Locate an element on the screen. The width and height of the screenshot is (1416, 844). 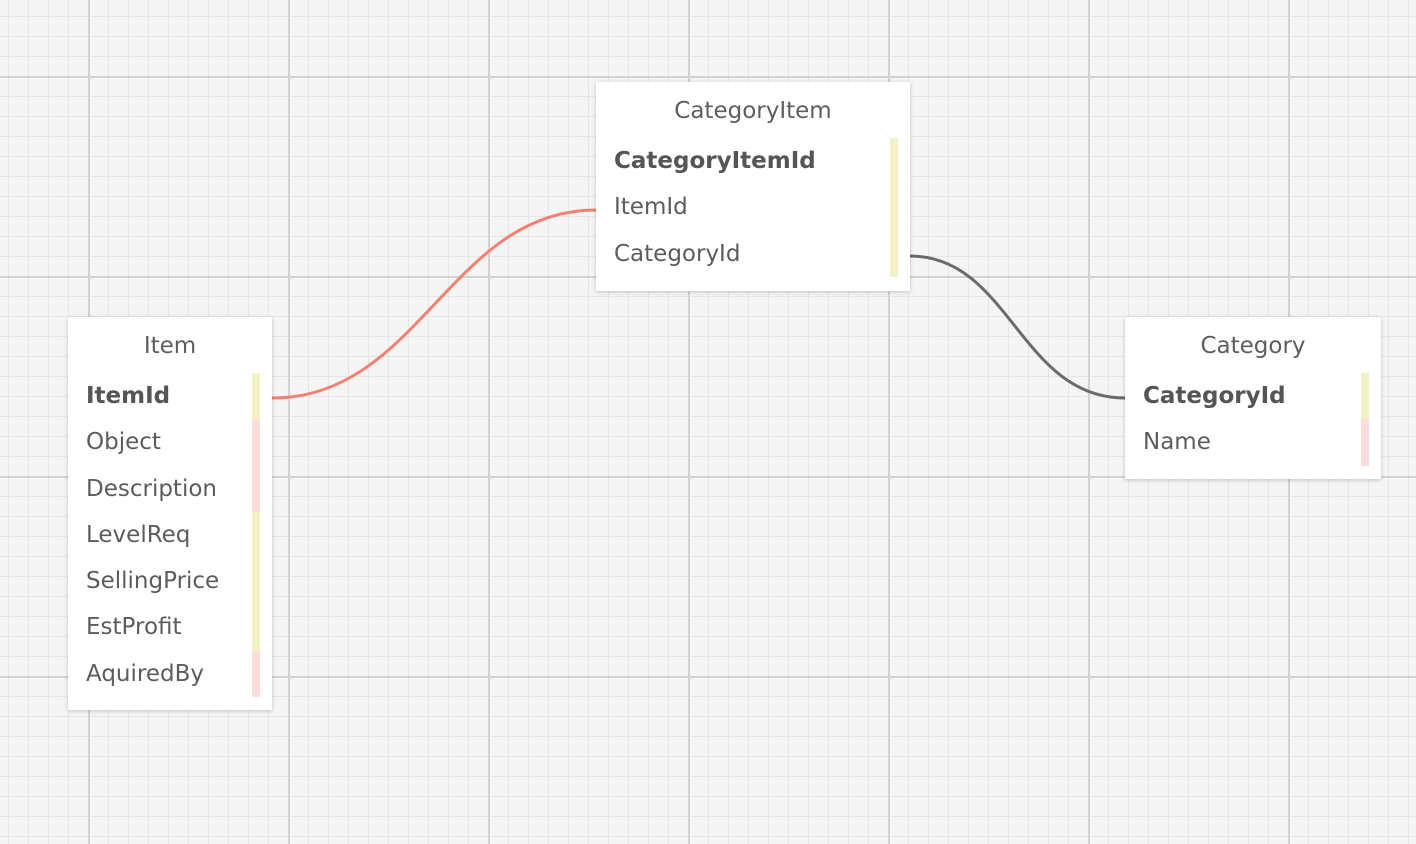
field-name: AquiredBy is located at coordinates (145, 673).